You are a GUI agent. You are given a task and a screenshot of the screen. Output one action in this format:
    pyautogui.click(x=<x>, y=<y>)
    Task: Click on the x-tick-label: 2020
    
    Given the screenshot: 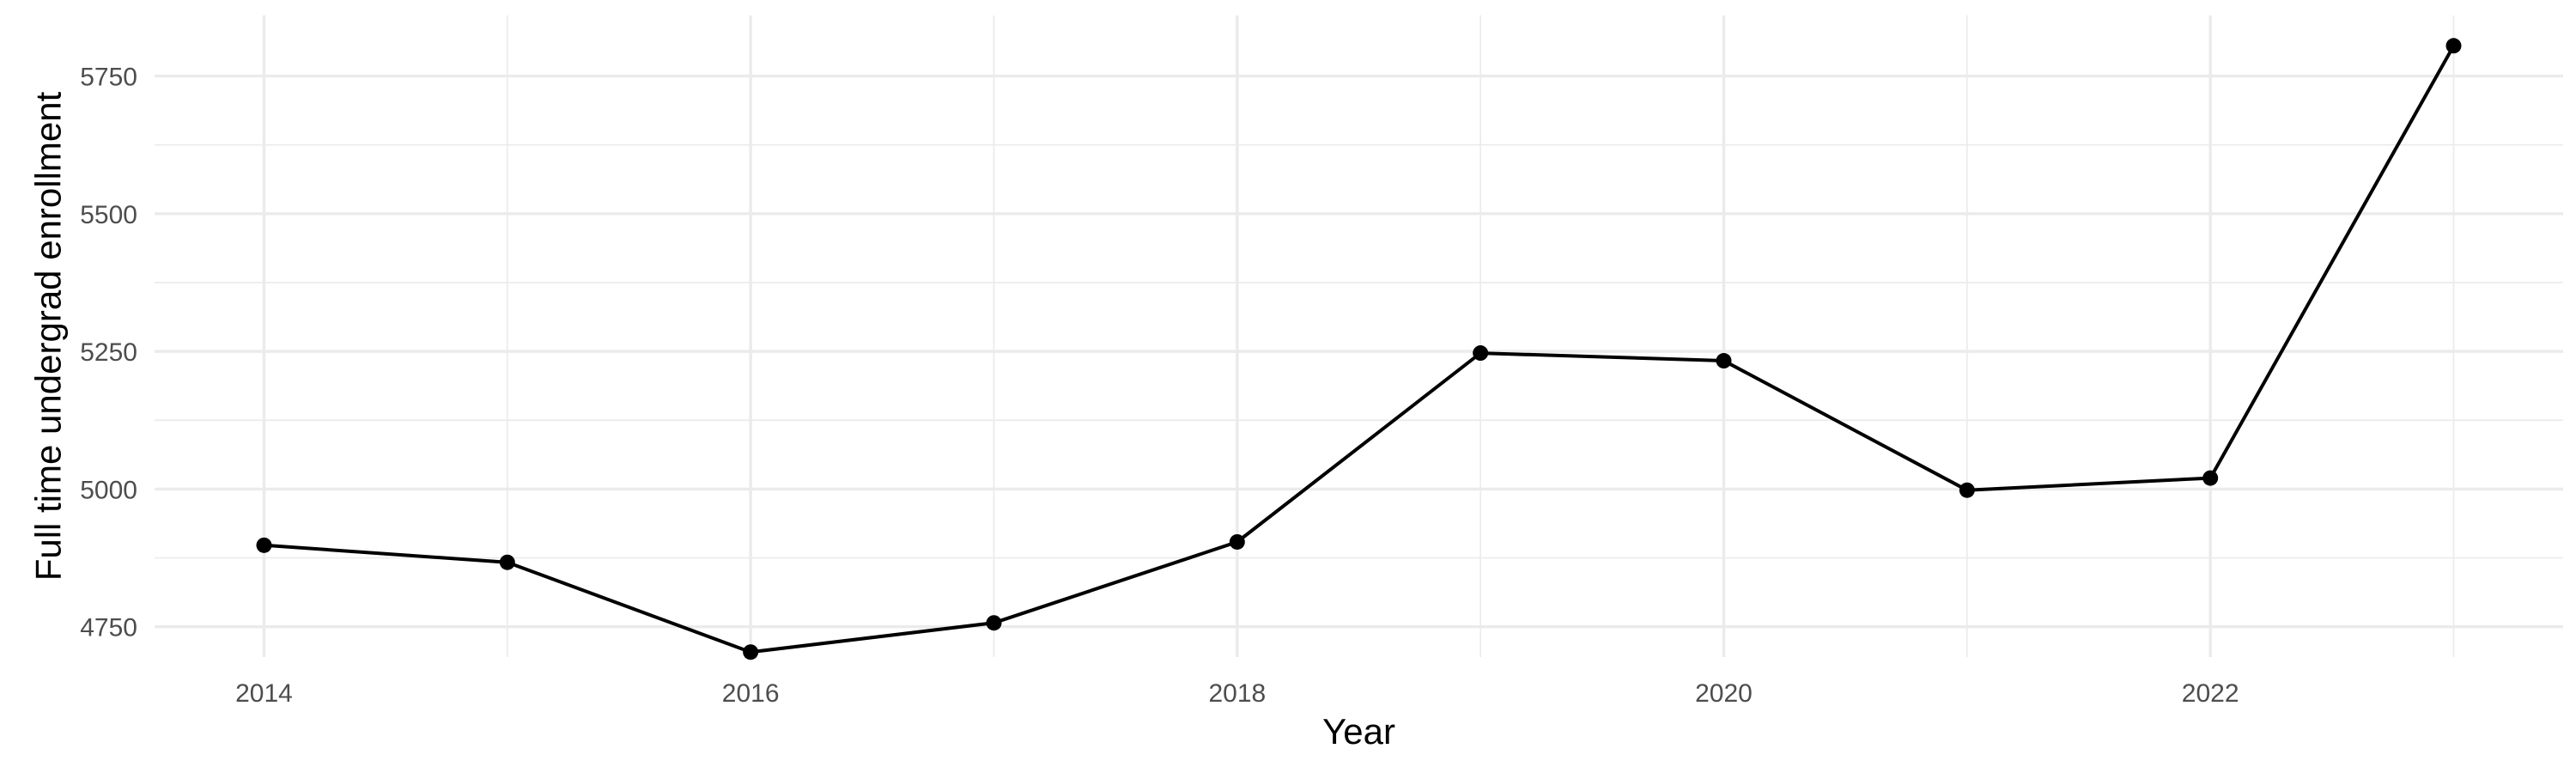 What is the action you would take?
    pyautogui.click(x=1724, y=693)
    